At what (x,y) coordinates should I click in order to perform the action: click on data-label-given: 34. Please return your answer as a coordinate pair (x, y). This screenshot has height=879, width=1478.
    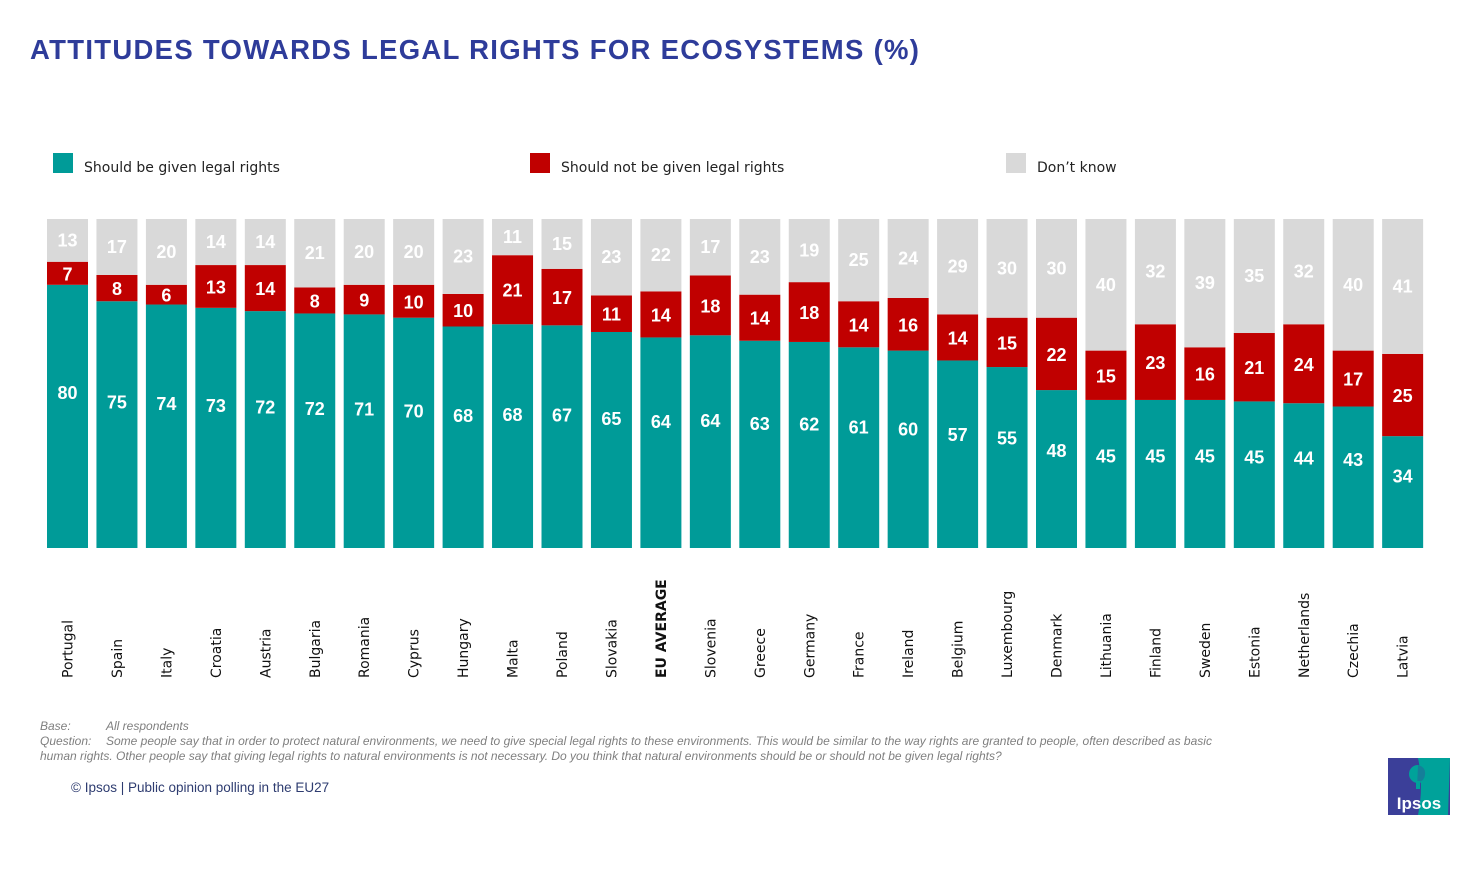
    Looking at the image, I should click on (1403, 476).